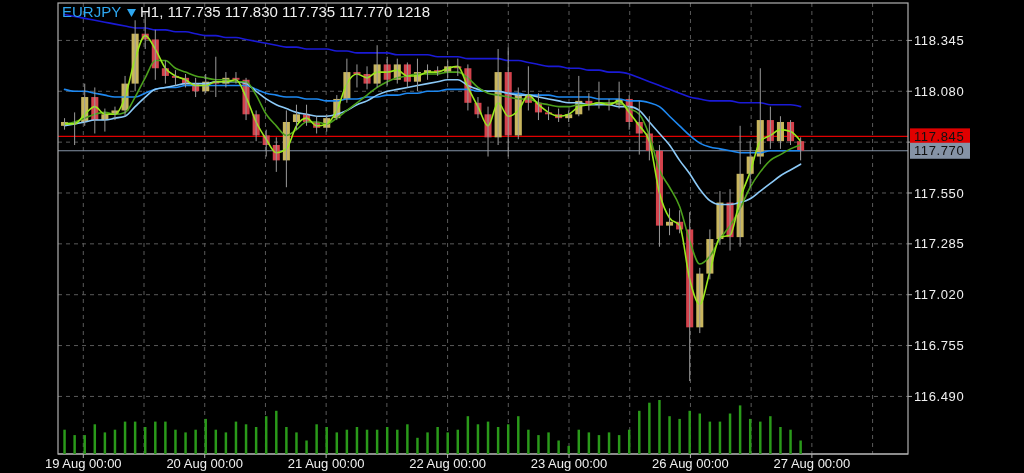 The height and width of the screenshot is (473, 1024). I want to click on x-tick-label: 26 Aug 00:00, so click(690, 463).